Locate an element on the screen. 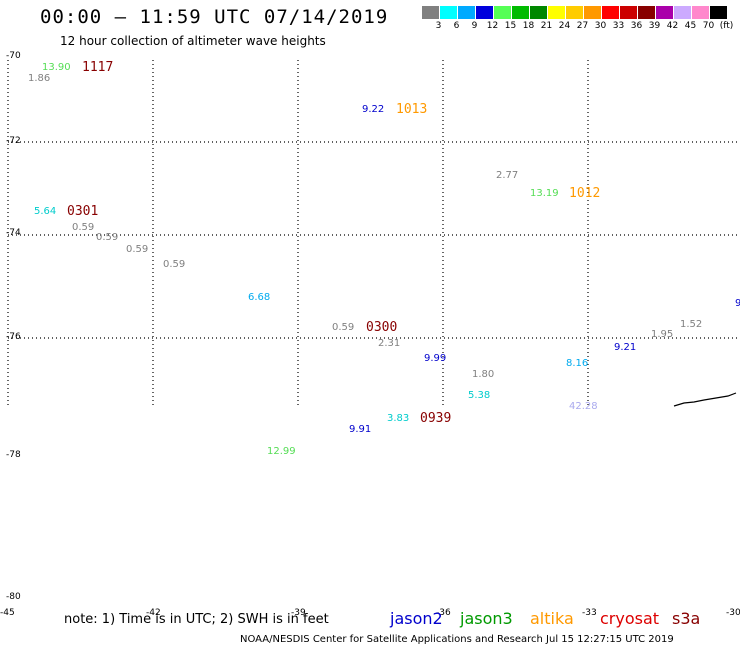  lat-label: -80 is located at coordinates (13, 597).